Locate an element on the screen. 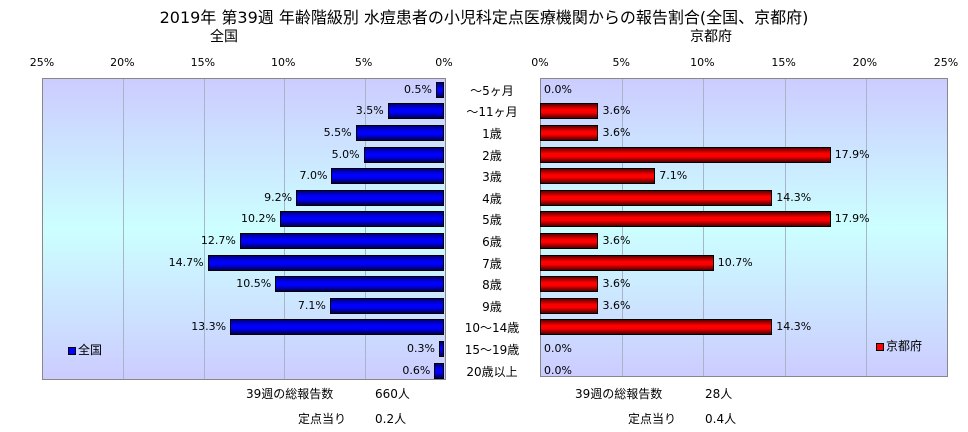 The width and height of the screenshot is (968, 432). category-label: 3歳 is located at coordinates (492, 177).